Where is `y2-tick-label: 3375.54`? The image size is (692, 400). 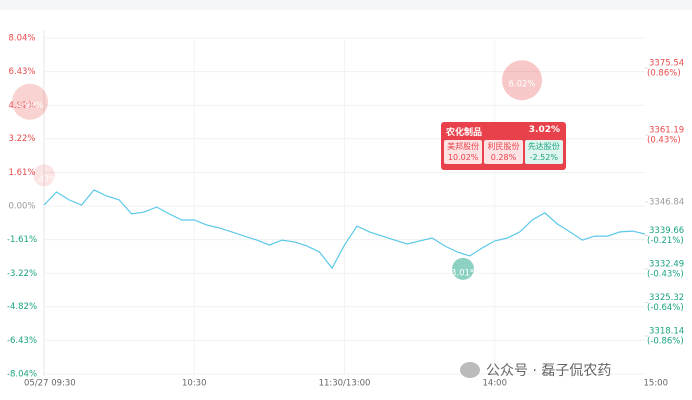 y2-tick-label: 3375.54 is located at coordinates (666, 64).